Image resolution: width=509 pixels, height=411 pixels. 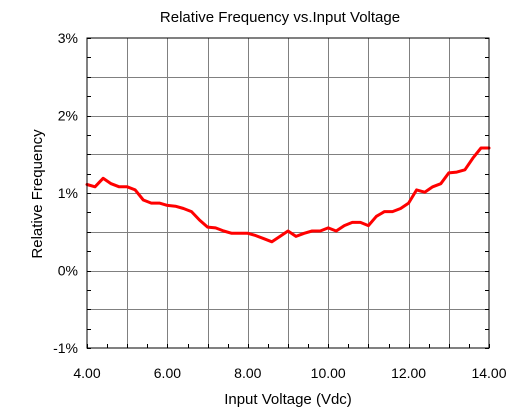 What do you see at coordinates (86, 373) in the screenshot?
I see `x-tick-label: 4.00` at bounding box center [86, 373].